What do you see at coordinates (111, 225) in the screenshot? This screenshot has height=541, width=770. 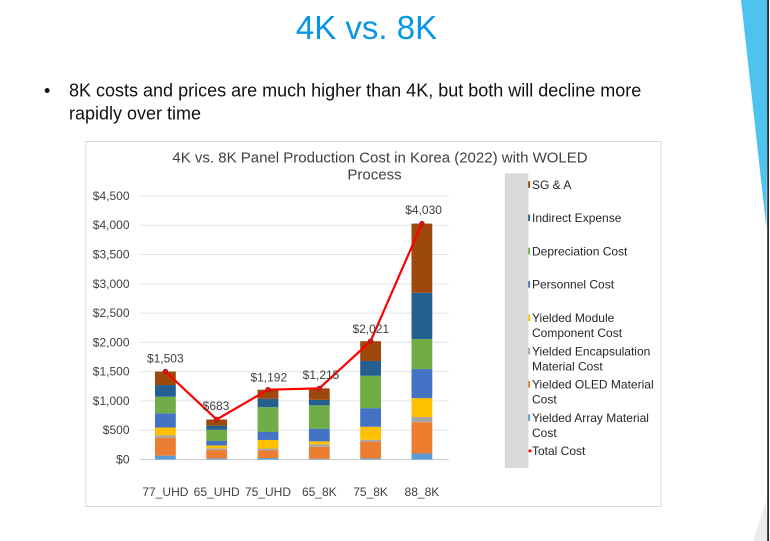 I see `svg-text: $4,000` at bounding box center [111, 225].